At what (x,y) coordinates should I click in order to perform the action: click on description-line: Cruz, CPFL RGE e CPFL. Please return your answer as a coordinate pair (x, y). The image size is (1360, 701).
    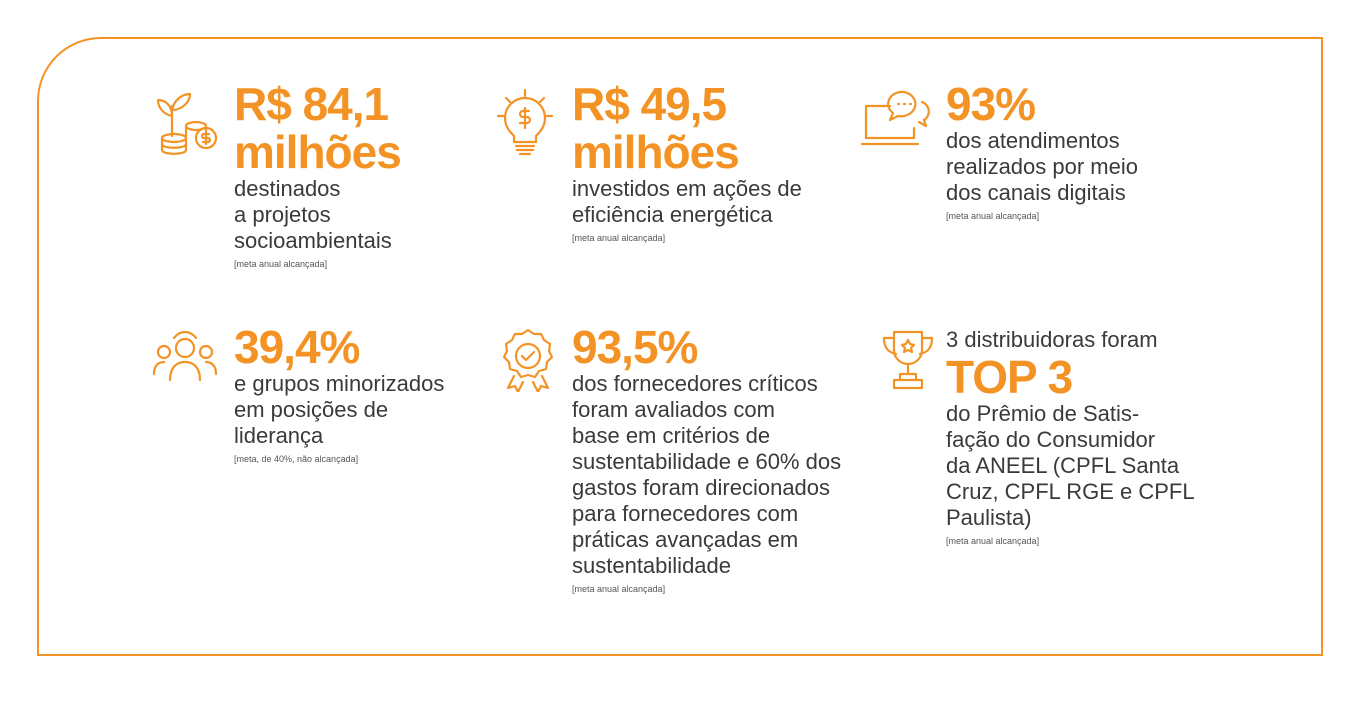
    Looking at the image, I should click on (1070, 491).